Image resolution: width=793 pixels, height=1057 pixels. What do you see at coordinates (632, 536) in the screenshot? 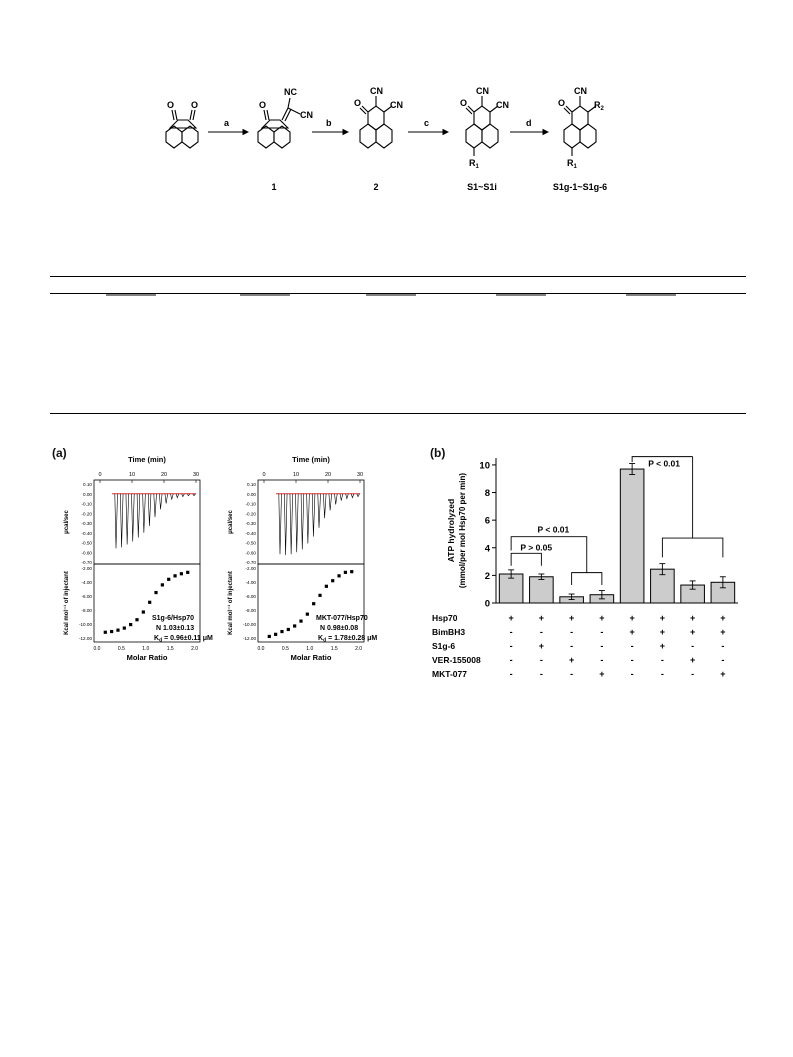
I see `bar` at bounding box center [632, 536].